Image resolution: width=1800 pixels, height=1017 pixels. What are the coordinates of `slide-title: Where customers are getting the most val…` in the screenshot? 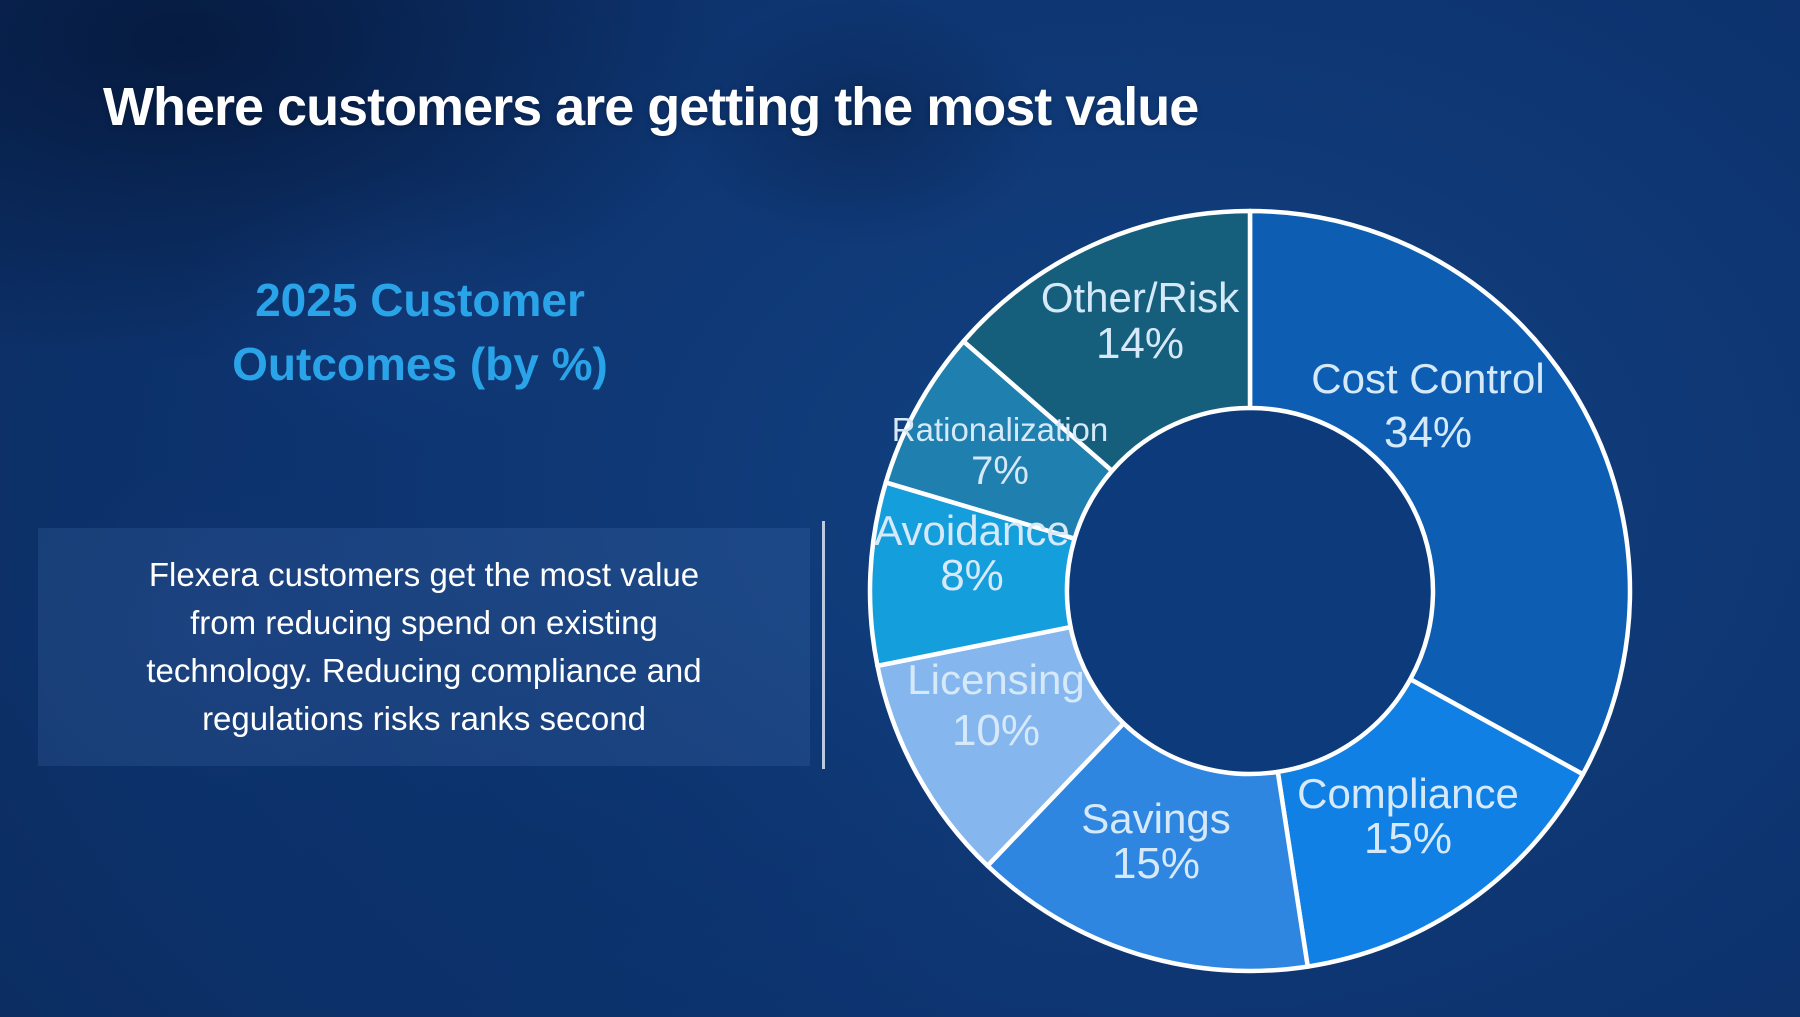 It's located at (651, 107).